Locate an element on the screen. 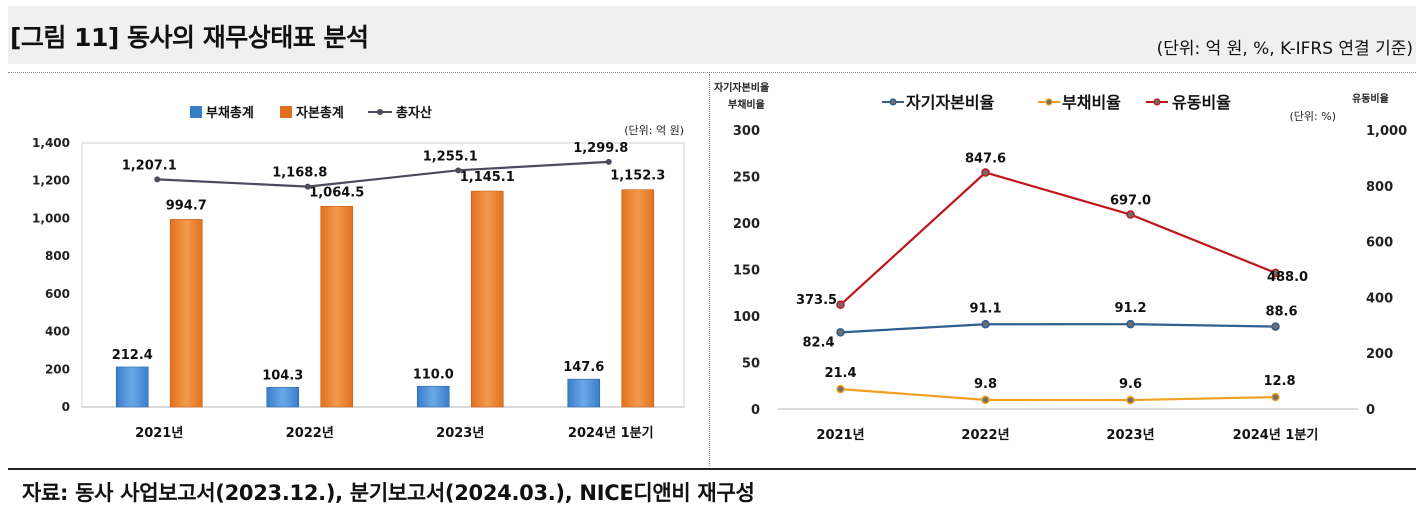  left-y-tick-label: 100 is located at coordinates (746, 317).